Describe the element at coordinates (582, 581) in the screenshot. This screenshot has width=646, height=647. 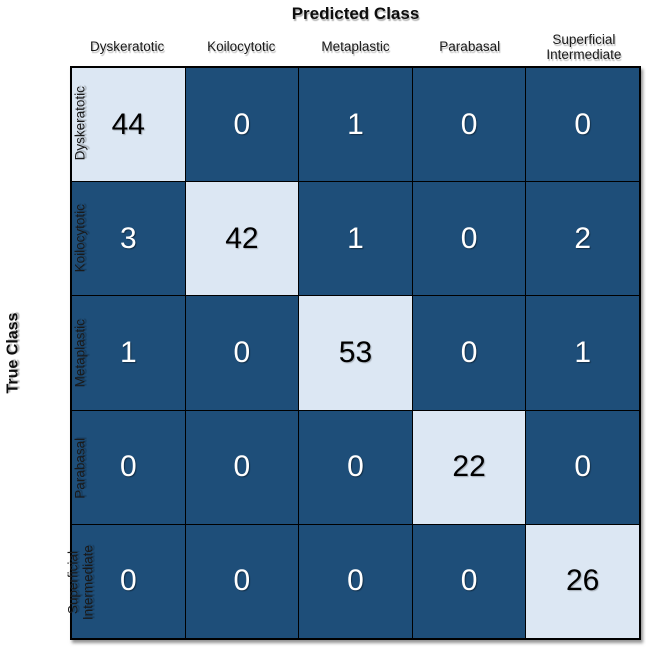
I see `matrix-cell: 26` at that location.